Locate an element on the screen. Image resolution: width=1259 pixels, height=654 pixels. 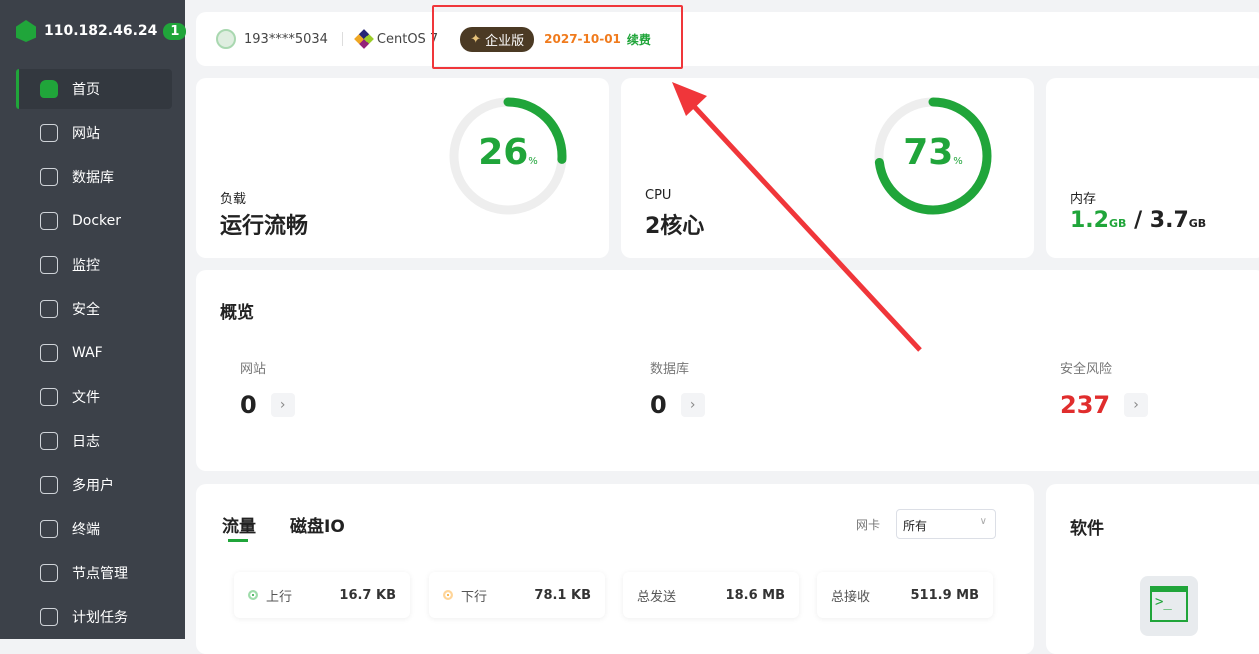
home-icon is located at coordinates (49, 89).